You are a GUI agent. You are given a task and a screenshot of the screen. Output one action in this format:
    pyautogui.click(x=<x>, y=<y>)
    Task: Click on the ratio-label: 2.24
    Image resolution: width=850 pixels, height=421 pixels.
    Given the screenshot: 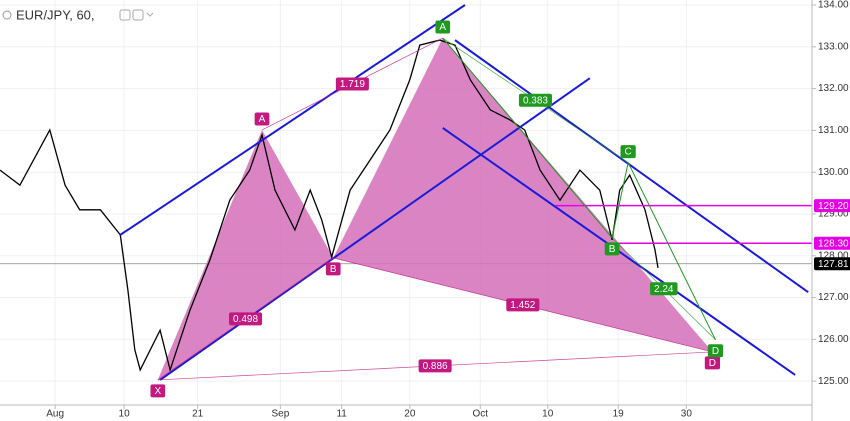 What is the action you would take?
    pyautogui.click(x=664, y=289)
    